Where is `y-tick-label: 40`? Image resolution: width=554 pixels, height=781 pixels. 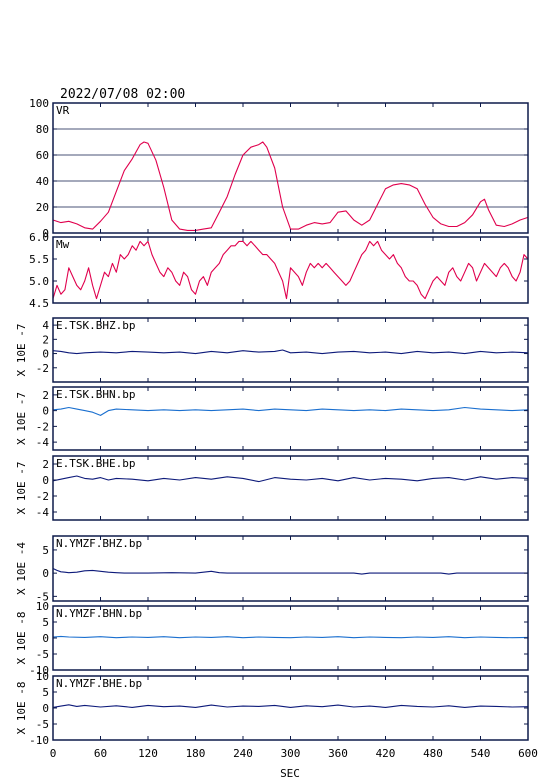 y-tick-label: 40 is located at coordinates (42, 181).